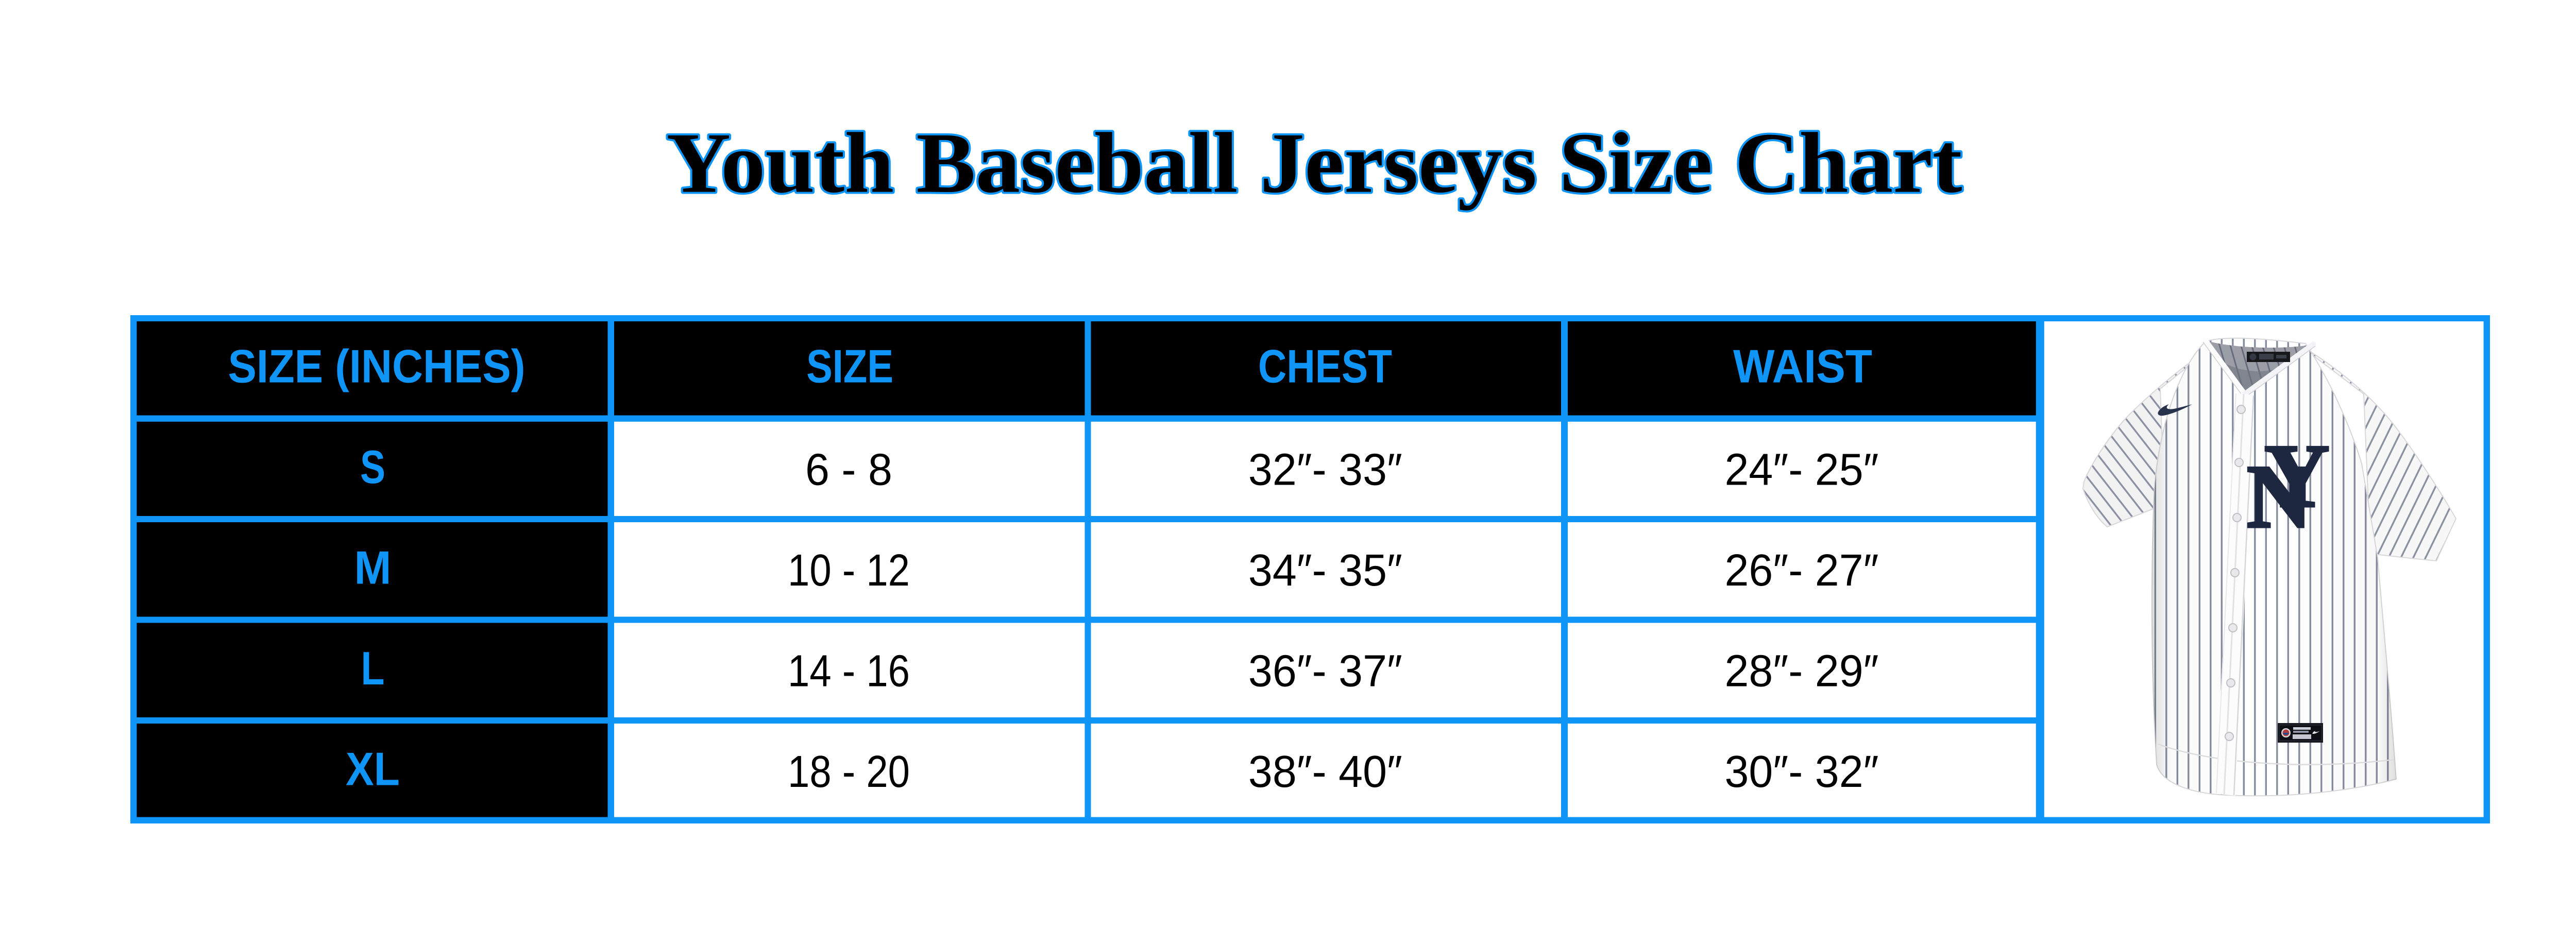 The image size is (2576, 945). Describe the element at coordinates (373, 769) in the screenshot. I see `svg-text: XL` at that location.